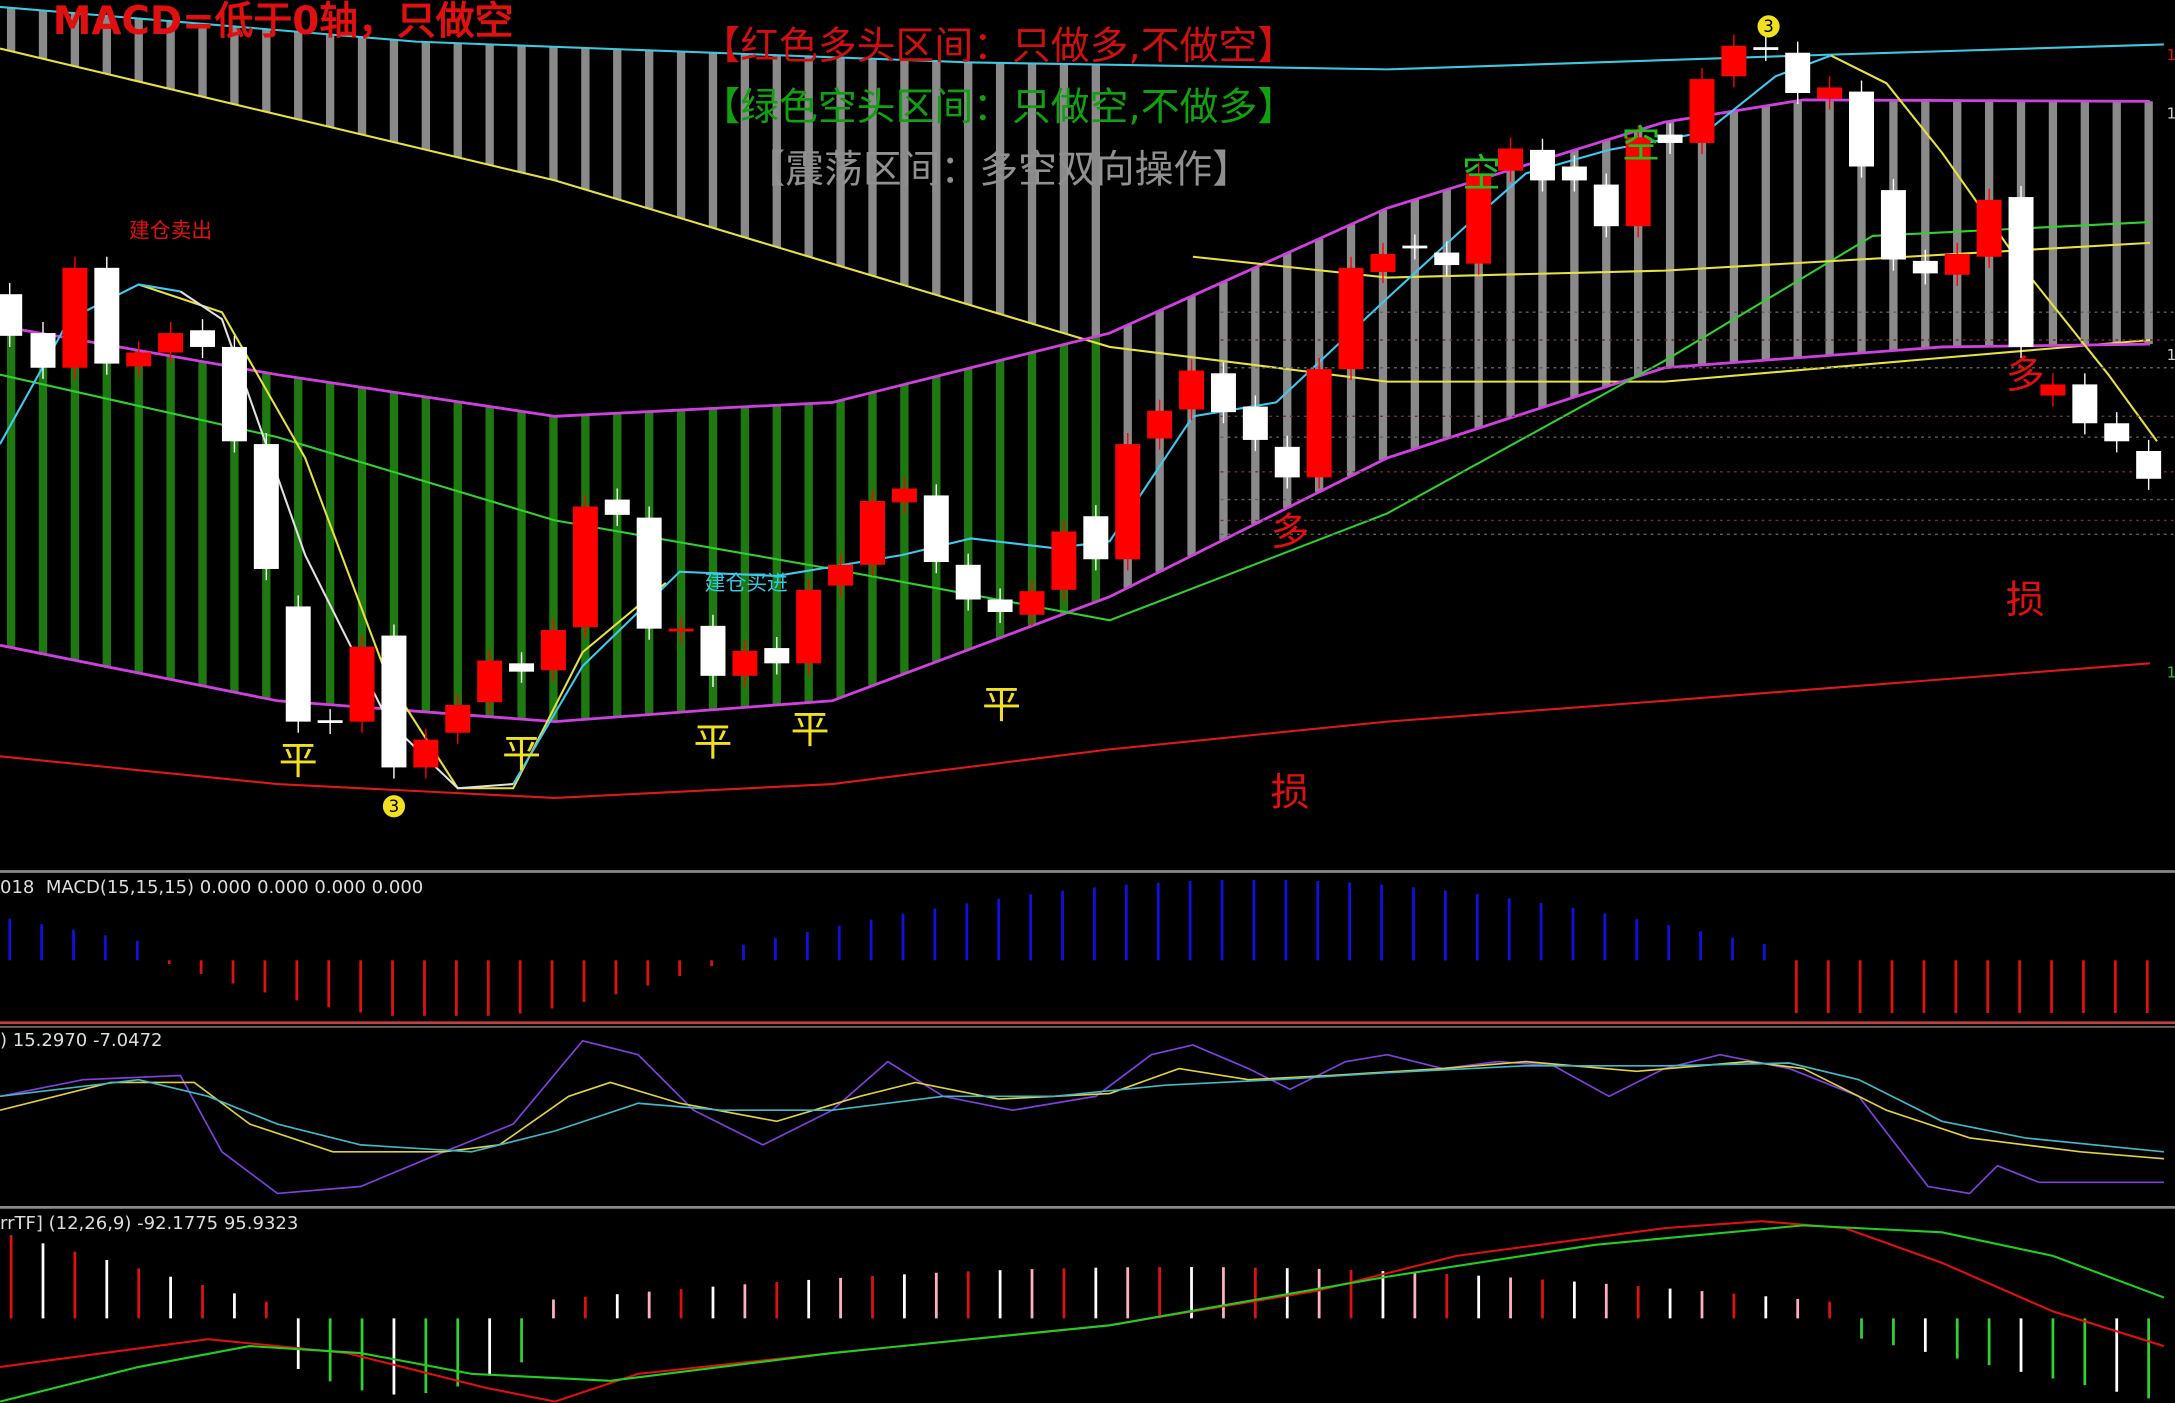 This screenshot has height=1403, width=2175. What do you see at coordinates (2025, 375) in the screenshot?
I see `long-mark: 多` at bounding box center [2025, 375].